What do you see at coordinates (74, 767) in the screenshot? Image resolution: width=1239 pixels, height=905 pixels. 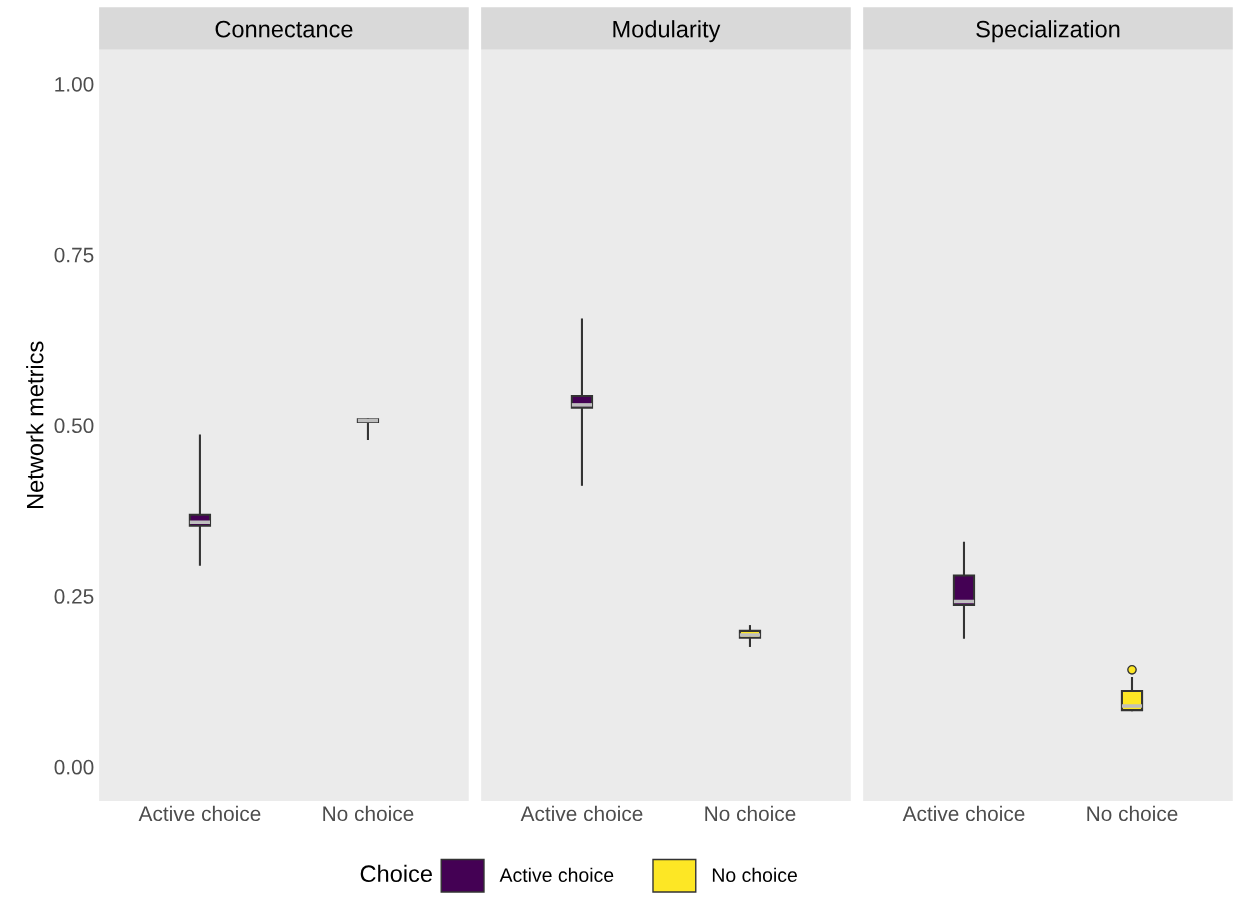 I see `y-tick-label: 0.00` at bounding box center [74, 767].